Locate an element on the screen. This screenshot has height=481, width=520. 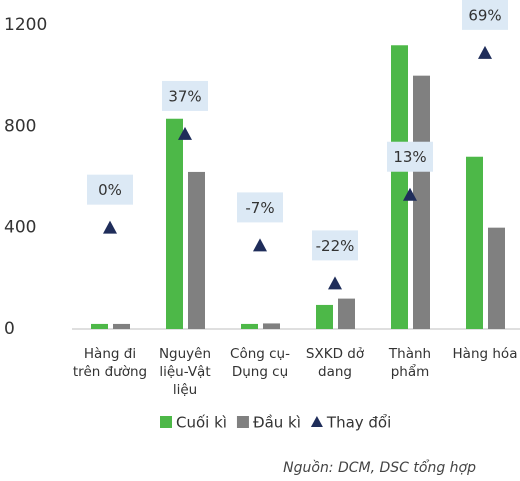
legend-label: Cuối kì is located at coordinates (201, 423).